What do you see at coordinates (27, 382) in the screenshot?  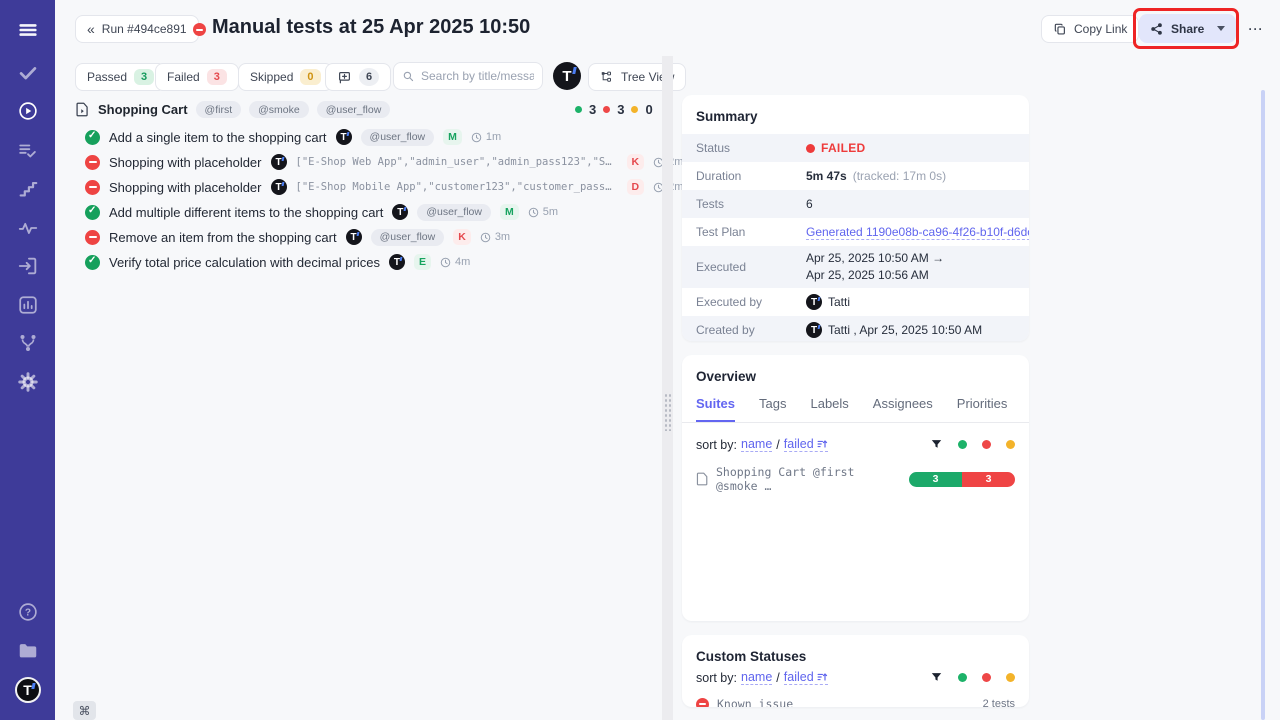 I see `settings-gear-icon` at bounding box center [27, 382].